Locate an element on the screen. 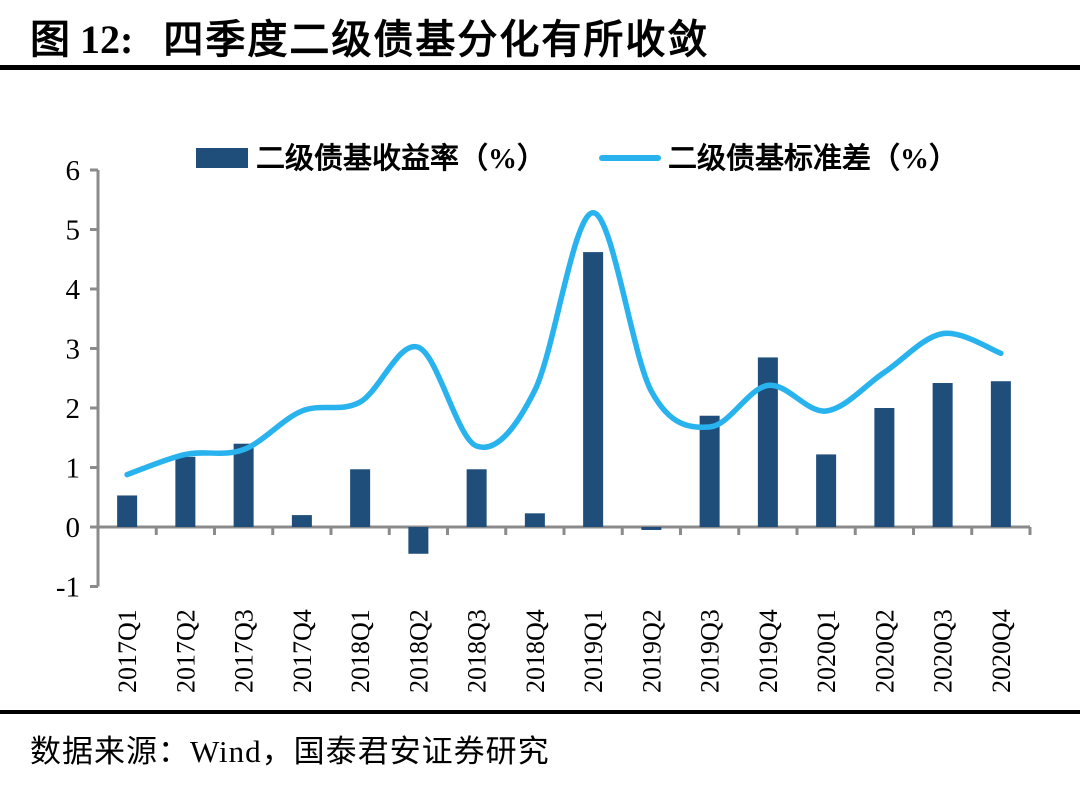 This screenshot has width=1080, height=788. bar-2018Q3 is located at coordinates (476, 498).